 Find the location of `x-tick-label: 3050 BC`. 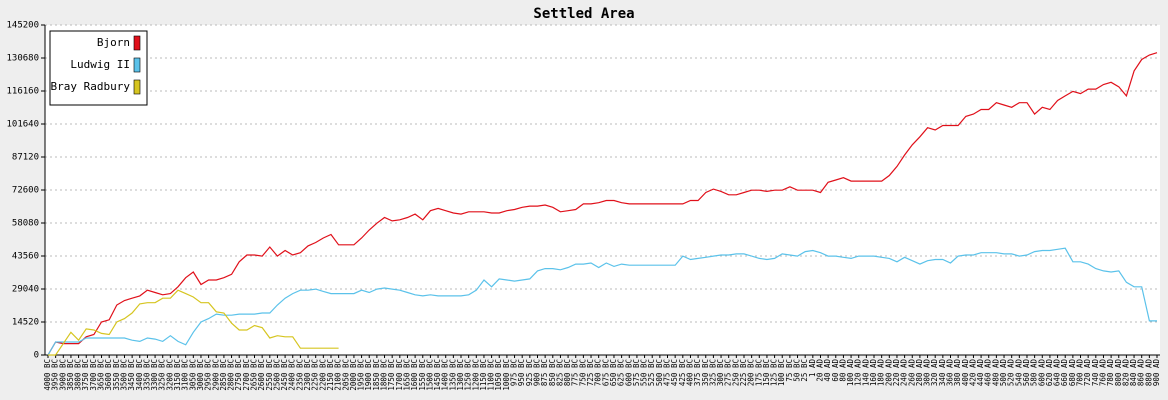

x-tick-label: 3050 BC is located at coordinates (192, 375).